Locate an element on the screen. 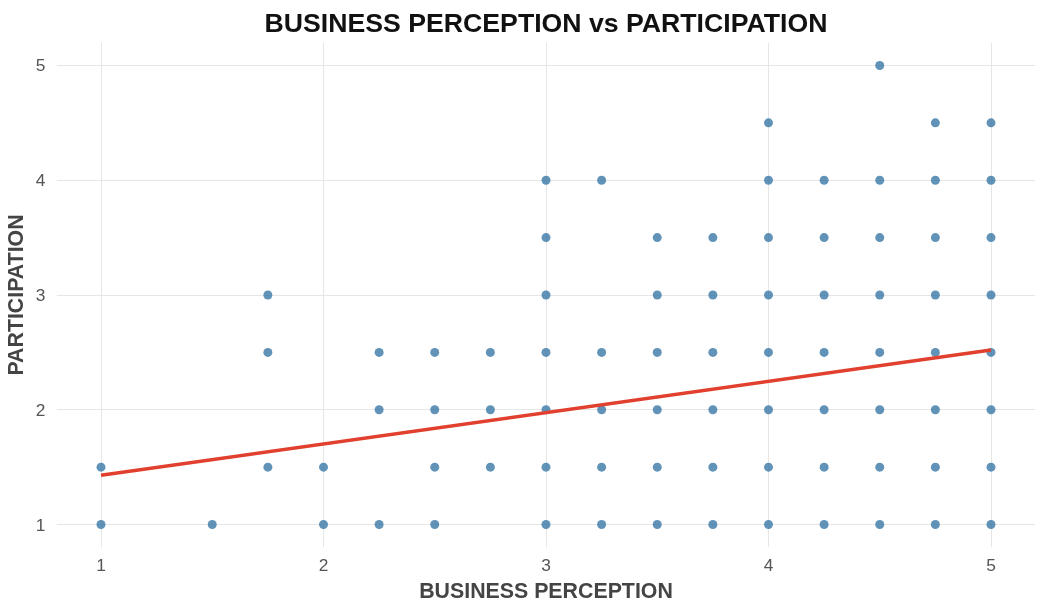 This screenshot has width=1040, height=605. y-tick-label: 3 is located at coordinates (40, 295).